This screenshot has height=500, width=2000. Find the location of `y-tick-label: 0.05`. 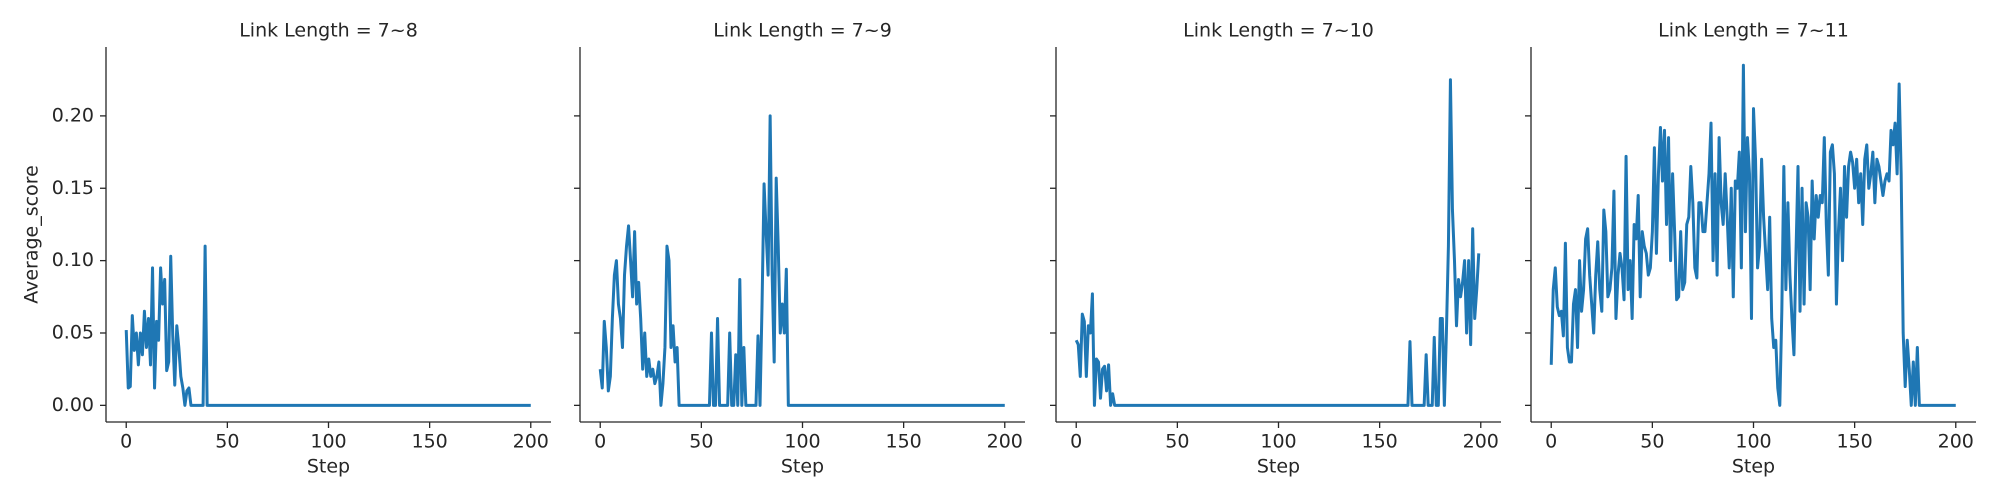

y-tick-label: 0.05 is located at coordinates (73, 332).